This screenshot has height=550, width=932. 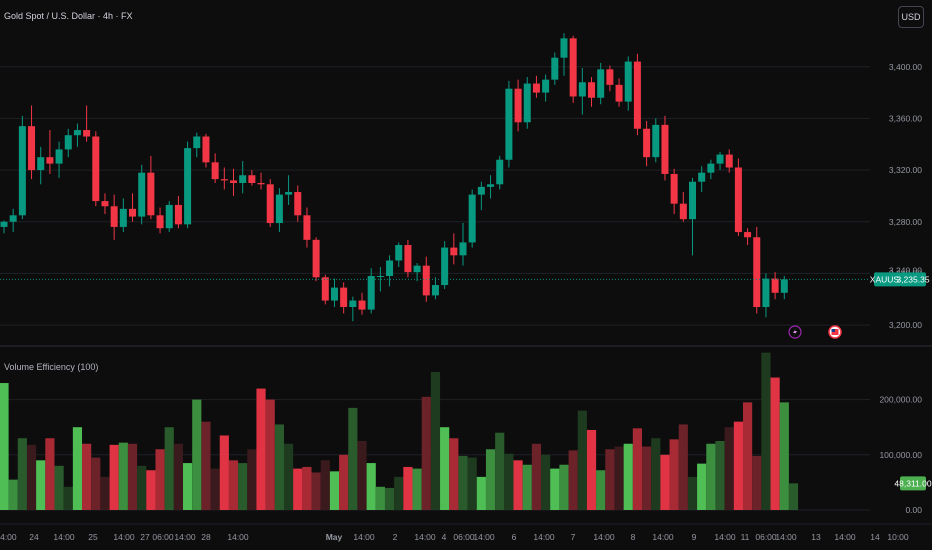 What do you see at coordinates (887, 279) in the screenshot?
I see `symbol-badge` at bounding box center [887, 279].